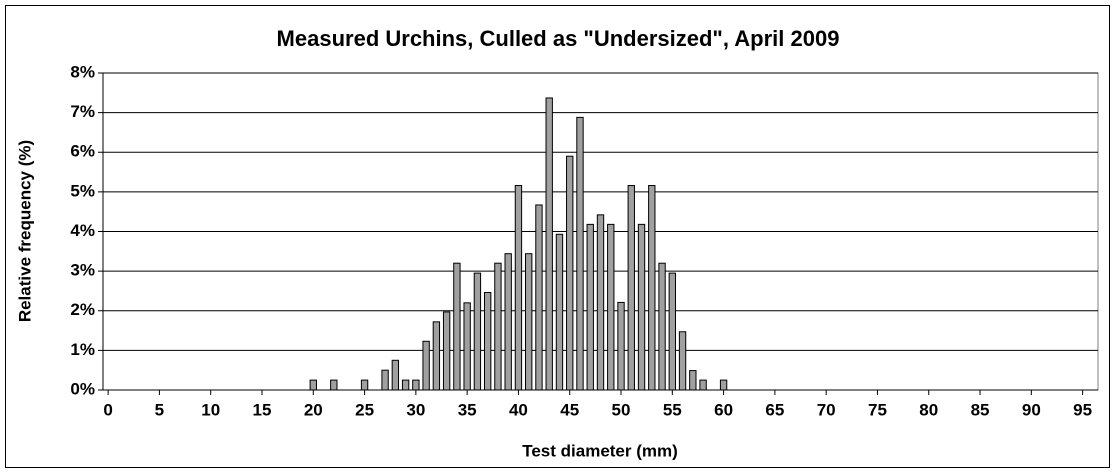 This screenshot has width=1116, height=473. I want to click on x-tick-label: 15, so click(262, 409).